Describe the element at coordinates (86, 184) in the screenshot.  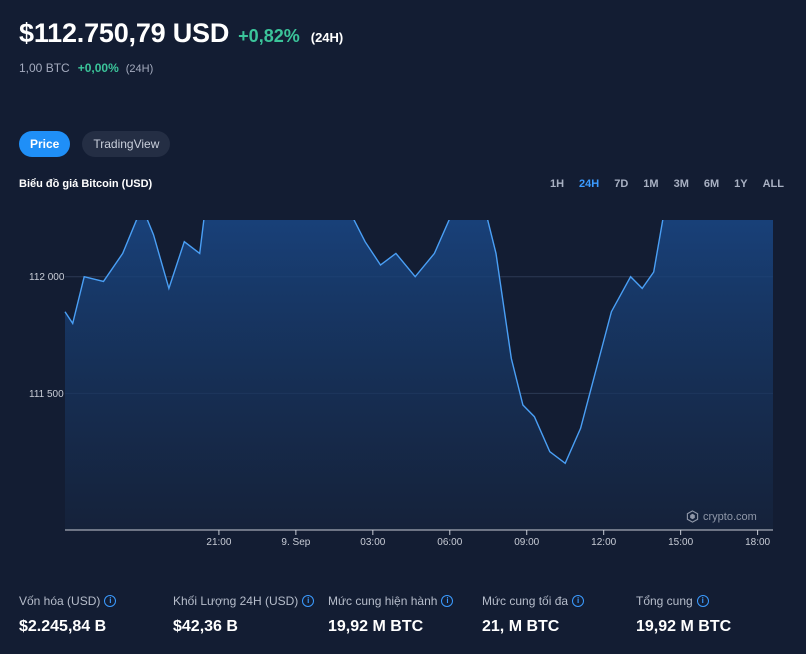
I see `chart-title: Biểu đồ giá Bitcoin (USD)` at that location.